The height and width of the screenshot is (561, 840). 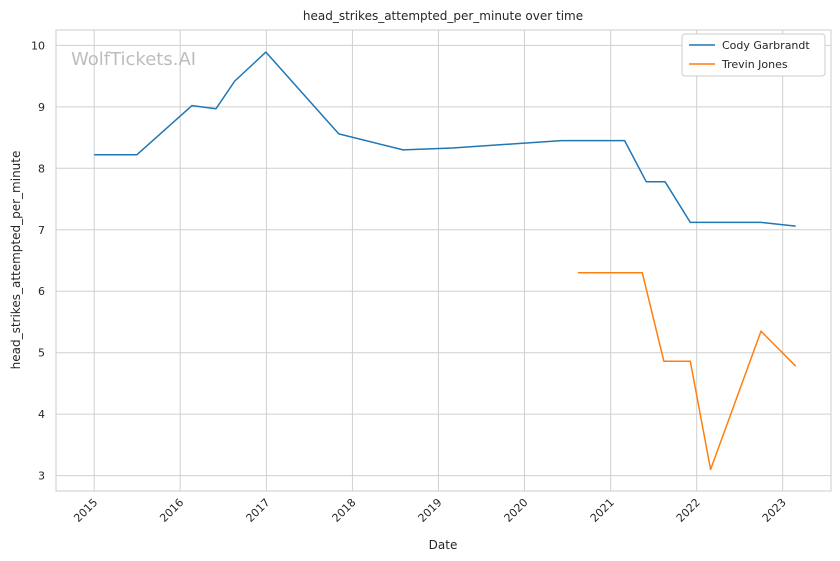 I want to click on x-tick-label: 2023, so click(x=774, y=510).